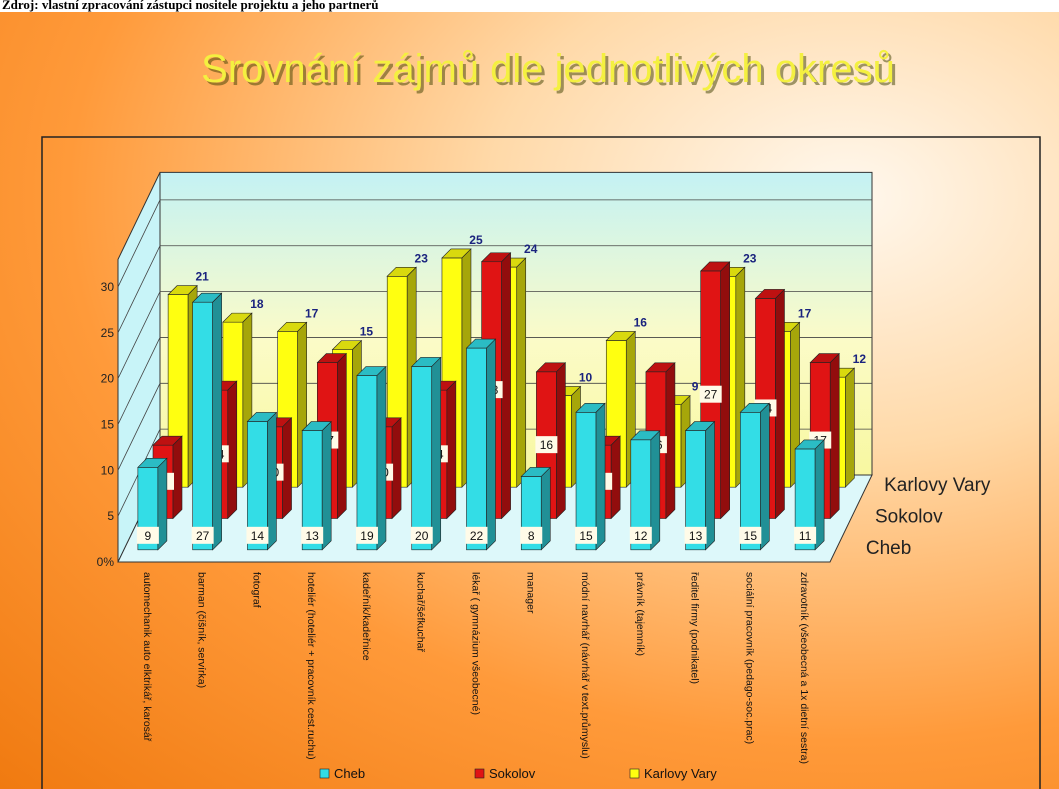 Image resolution: width=1059 pixels, height=789 pixels. Describe the element at coordinates (640, 614) in the screenshot. I see `x-tick-label: právník (tajemník)` at that location.